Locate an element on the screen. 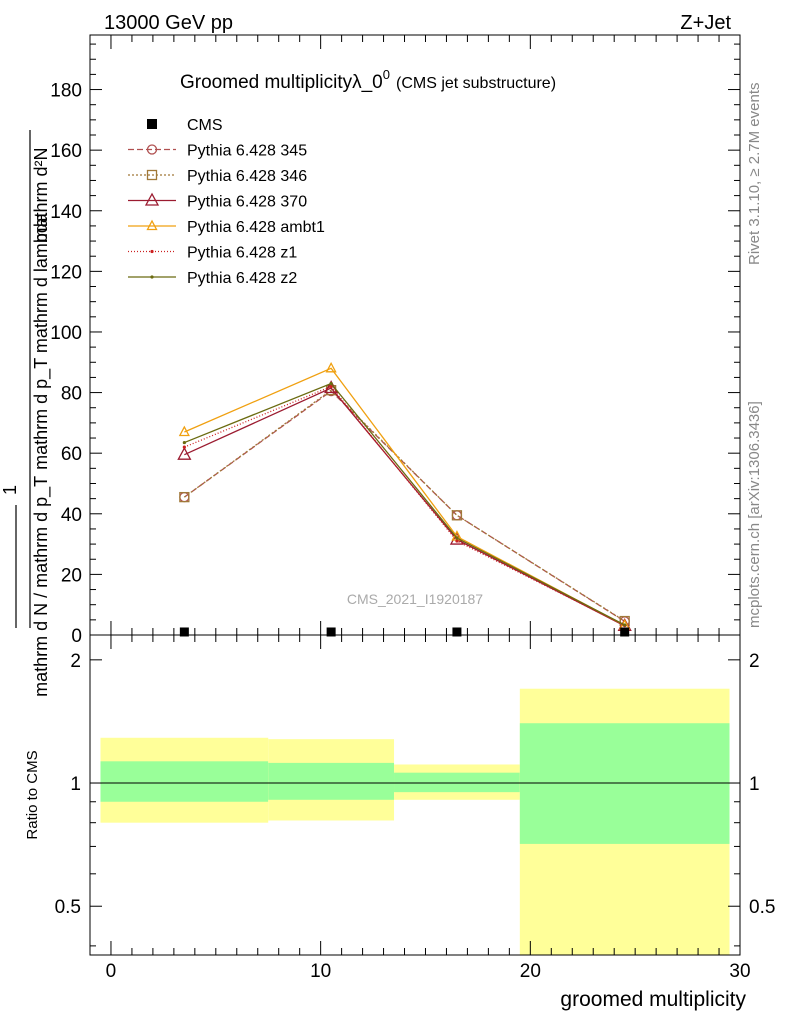 This screenshot has width=786, height=1024. y-tick-label: 40 is located at coordinates (71, 515).